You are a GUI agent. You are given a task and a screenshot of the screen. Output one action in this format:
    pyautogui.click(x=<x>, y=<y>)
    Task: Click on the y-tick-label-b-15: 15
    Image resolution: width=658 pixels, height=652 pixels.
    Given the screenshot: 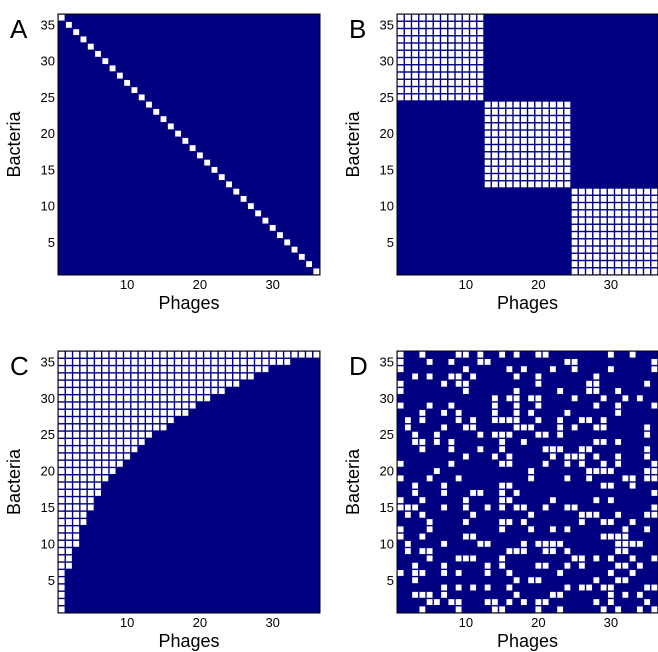 What is the action you would take?
    pyautogui.click(x=387, y=169)
    